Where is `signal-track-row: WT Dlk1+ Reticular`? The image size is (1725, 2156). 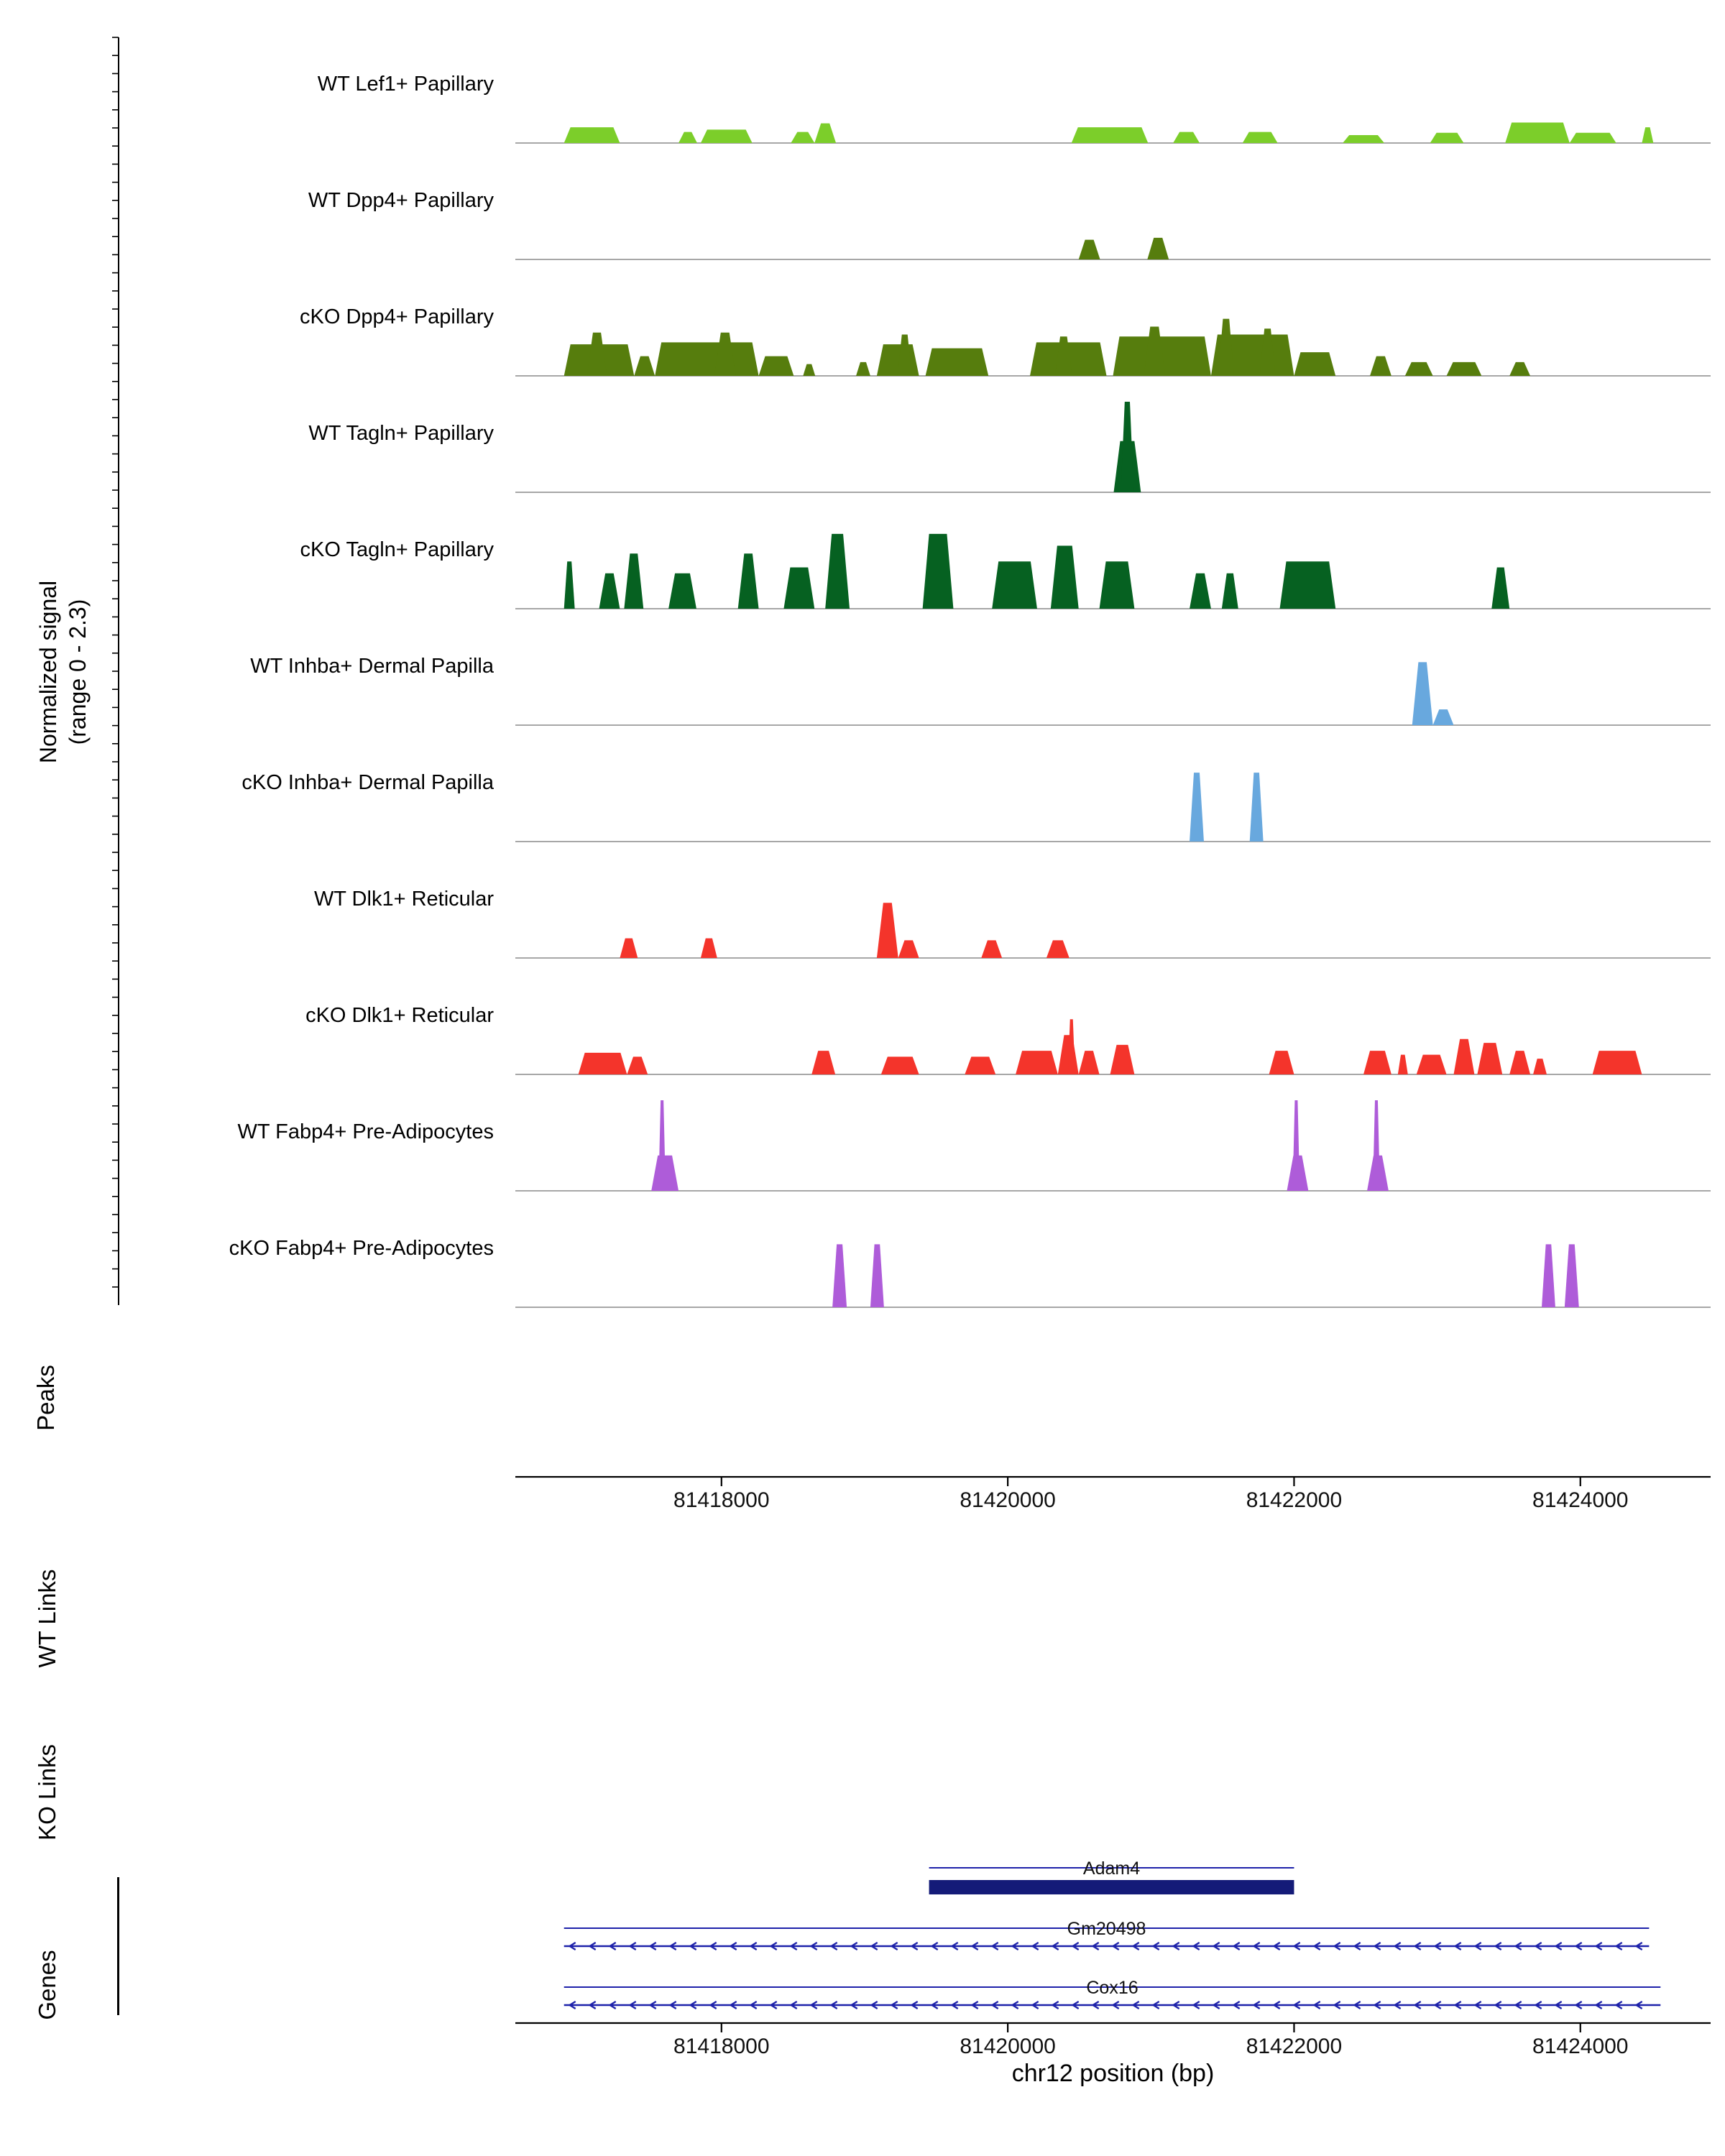 signal-track-row: WT Dlk1+ Reticular is located at coordinates (855, 915).